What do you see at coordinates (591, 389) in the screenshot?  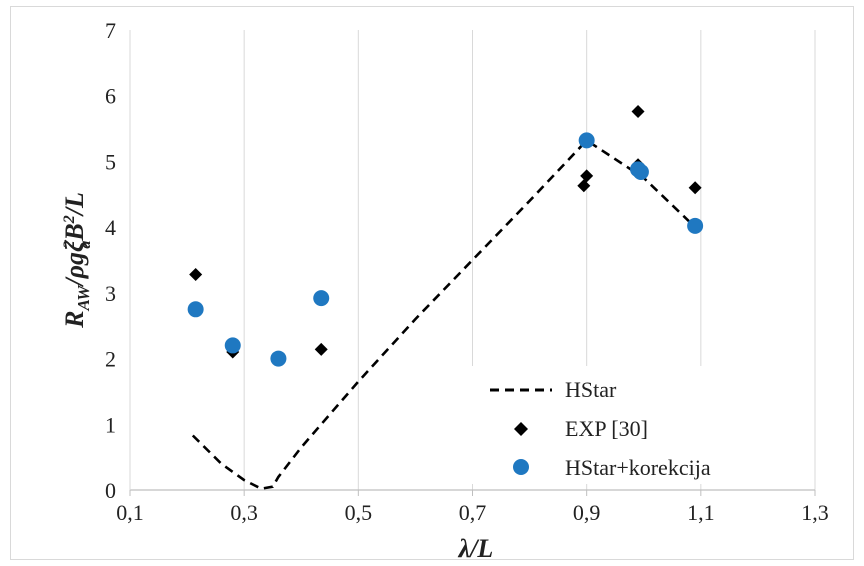 I see `legend-hstar-label: HStar` at bounding box center [591, 389].